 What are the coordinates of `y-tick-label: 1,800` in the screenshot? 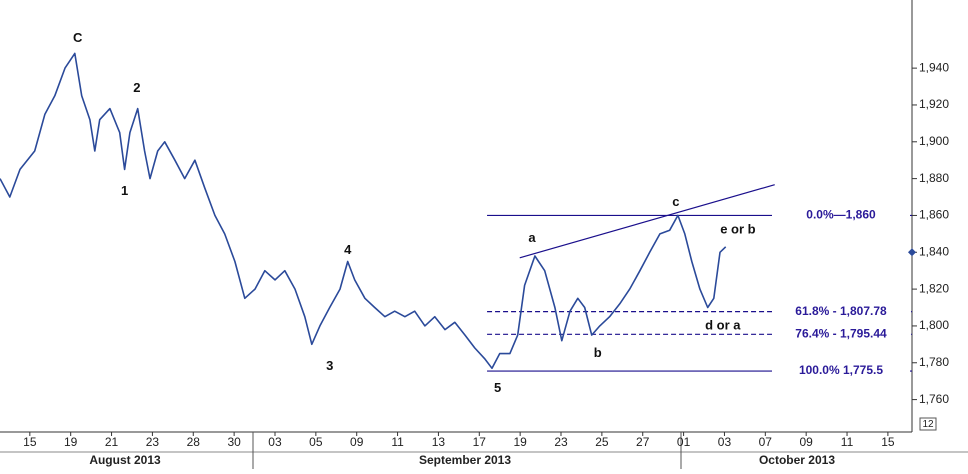 It's located at (934, 325).